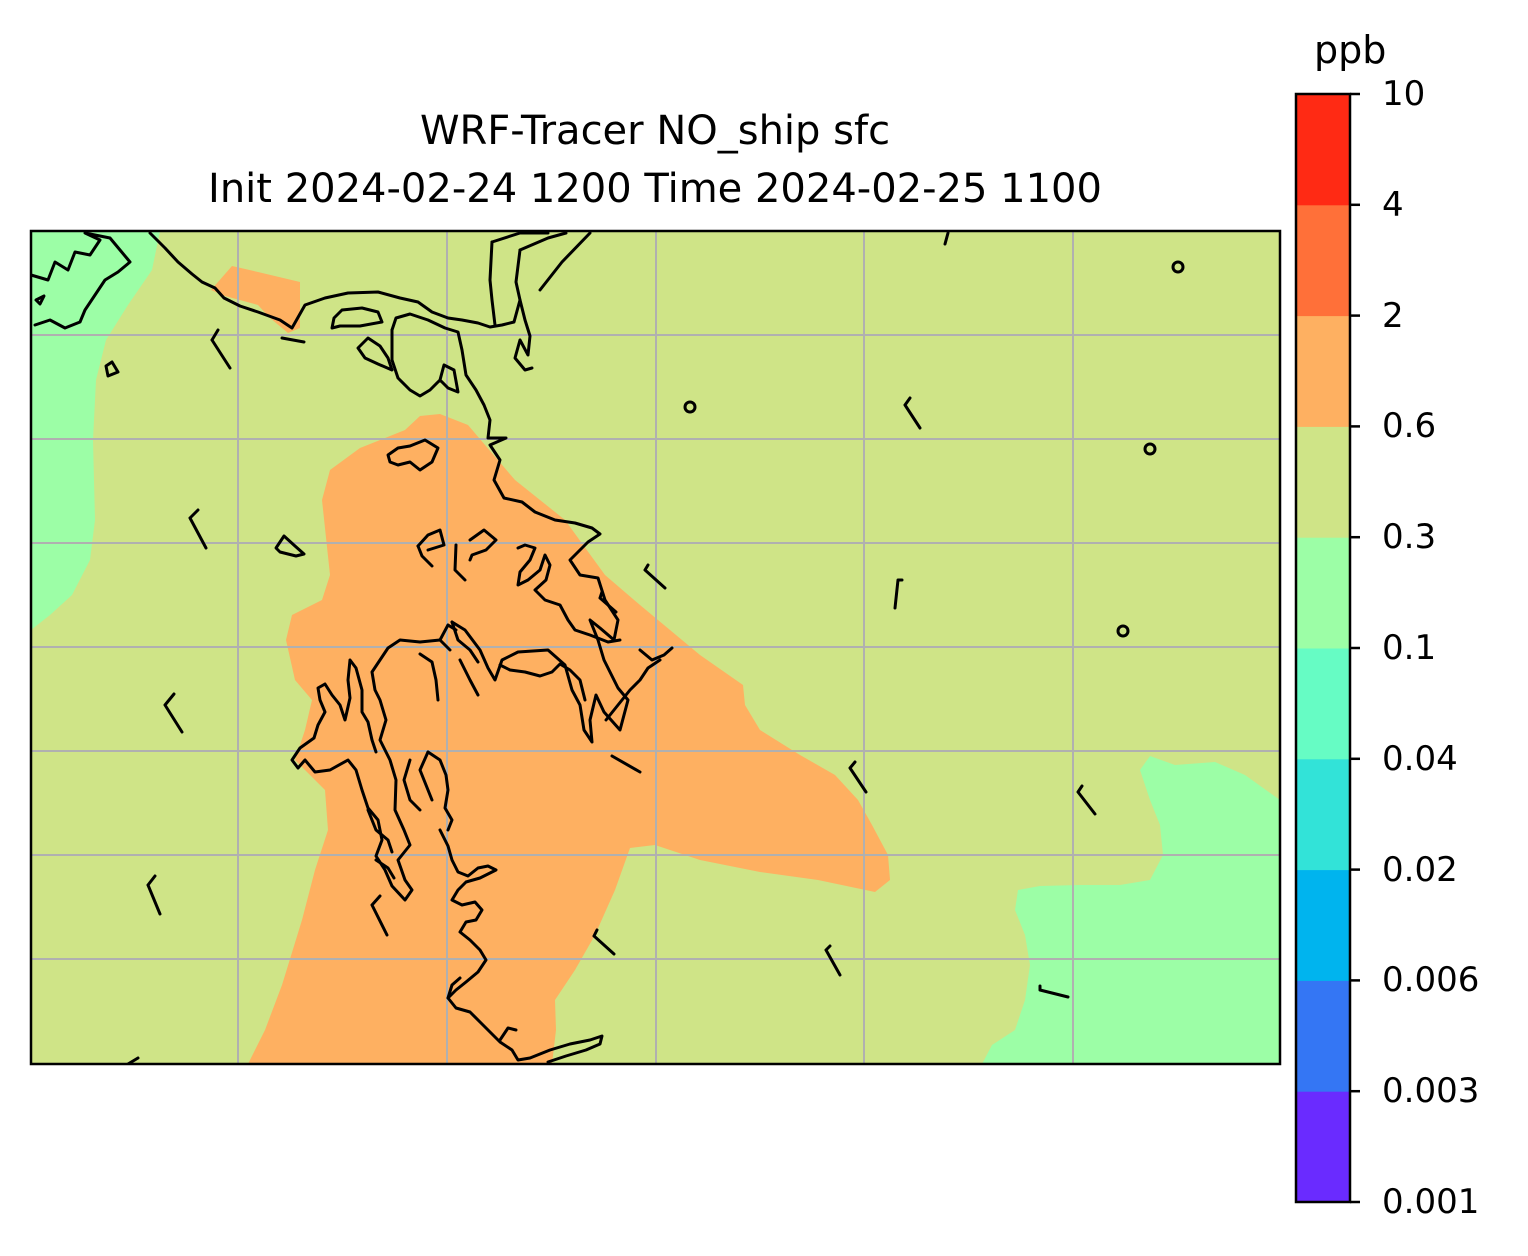 The image size is (1528, 1256). What do you see at coordinates (1409, 537) in the screenshot?
I see `colorbar-tick-label: 0.3` at bounding box center [1409, 537].